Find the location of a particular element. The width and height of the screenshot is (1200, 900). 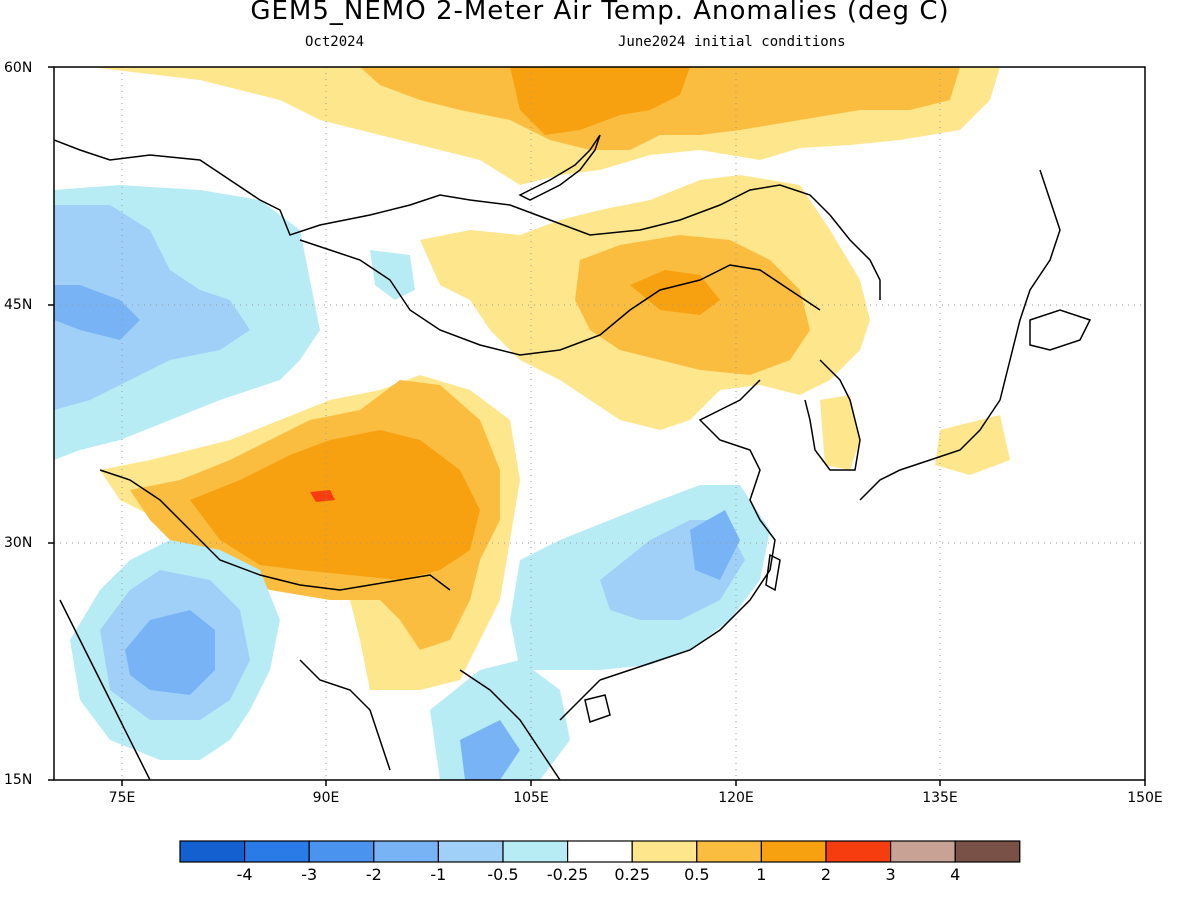

colorbar-label-5: -0.25 is located at coordinates (567, 874).